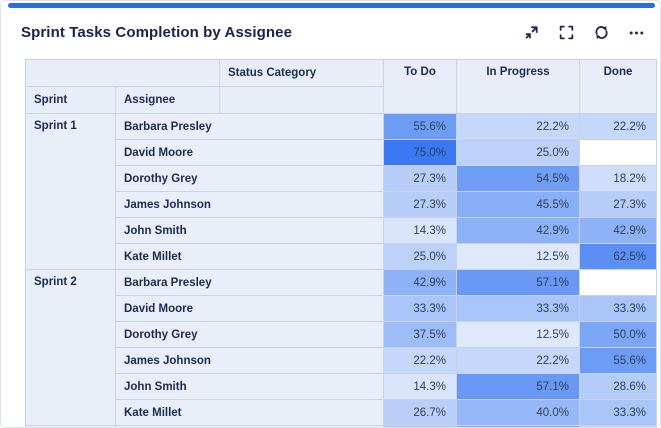 The width and height of the screenshot is (661, 428). What do you see at coordinates (518, 412) in the screenshot?
I see `value-cell: 40.0%` at bounding box center [518, 412].